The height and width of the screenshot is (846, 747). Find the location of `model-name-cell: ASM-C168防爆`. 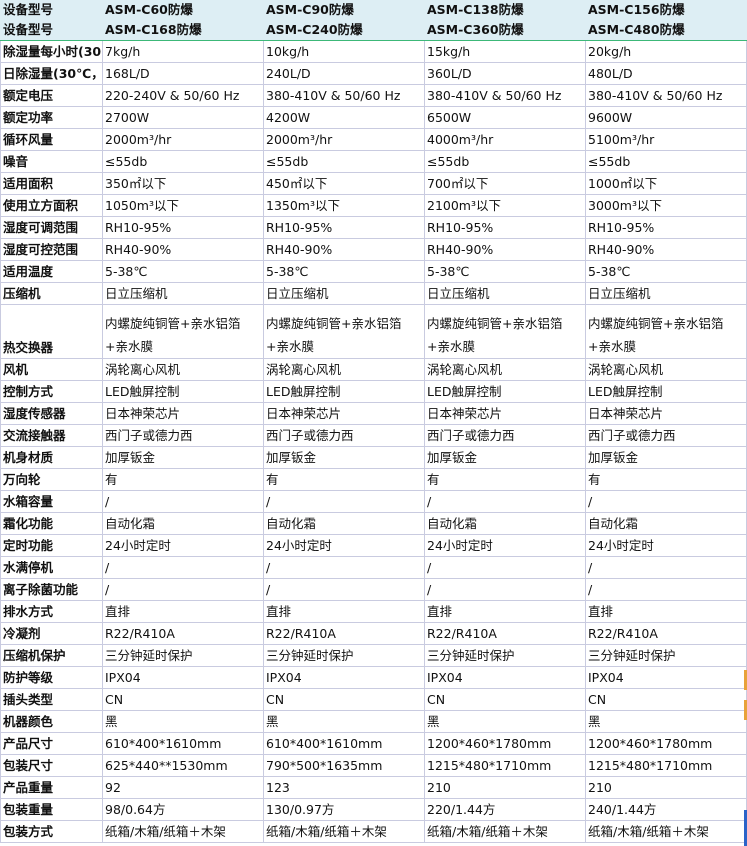

model-name-cell: ASM-C168防爆 is located at coordinates (183, 29).